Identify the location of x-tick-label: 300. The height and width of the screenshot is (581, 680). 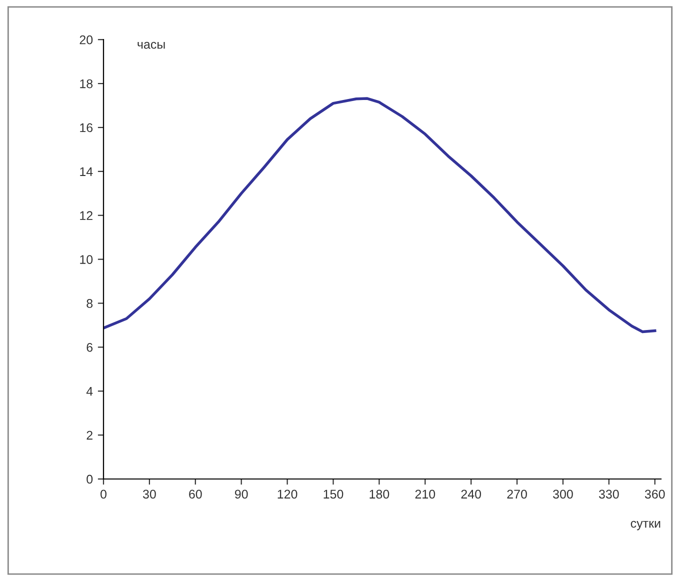
(563, 494).